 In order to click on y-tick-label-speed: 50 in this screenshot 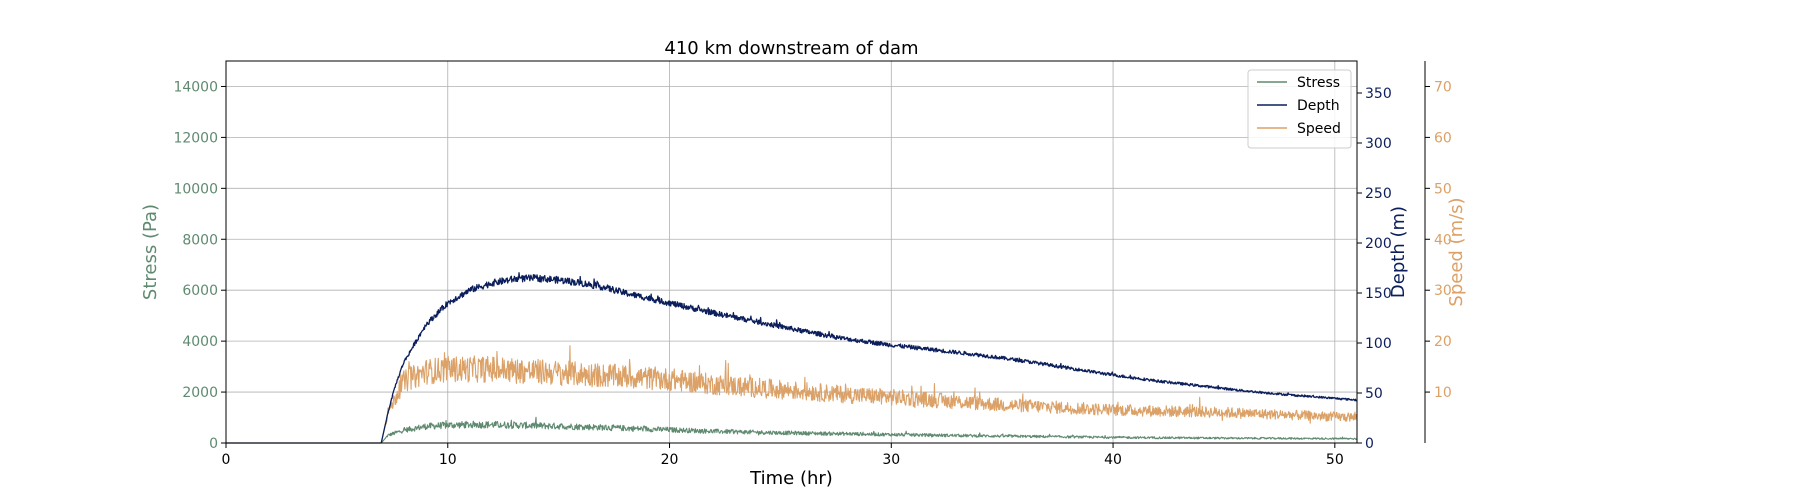, I will do `click(1443, 189)`.